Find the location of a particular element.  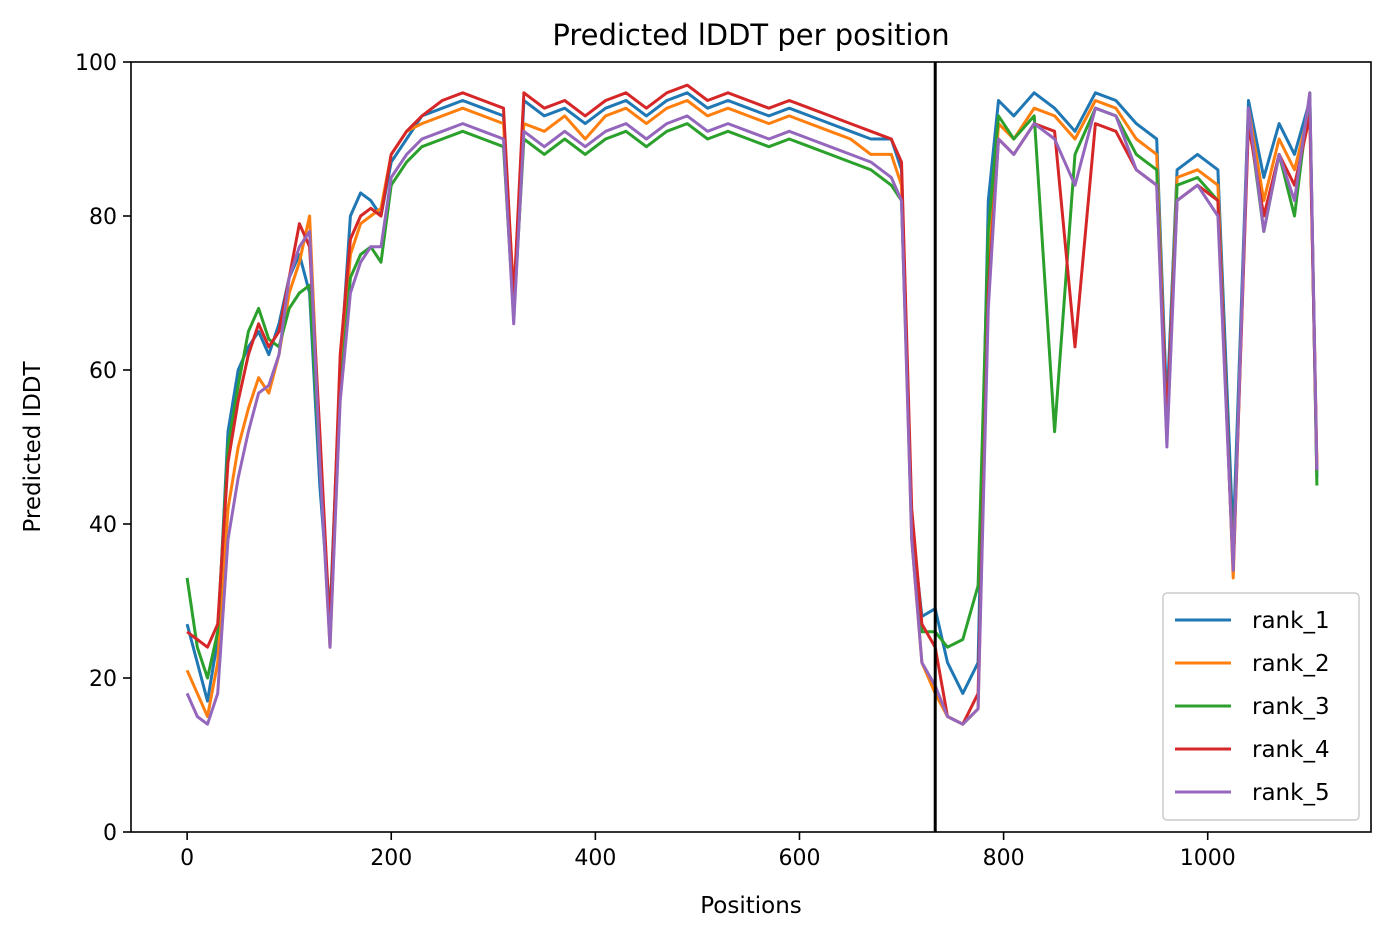

x-tick-label: 1000 is located at coordinates (1208, 858).